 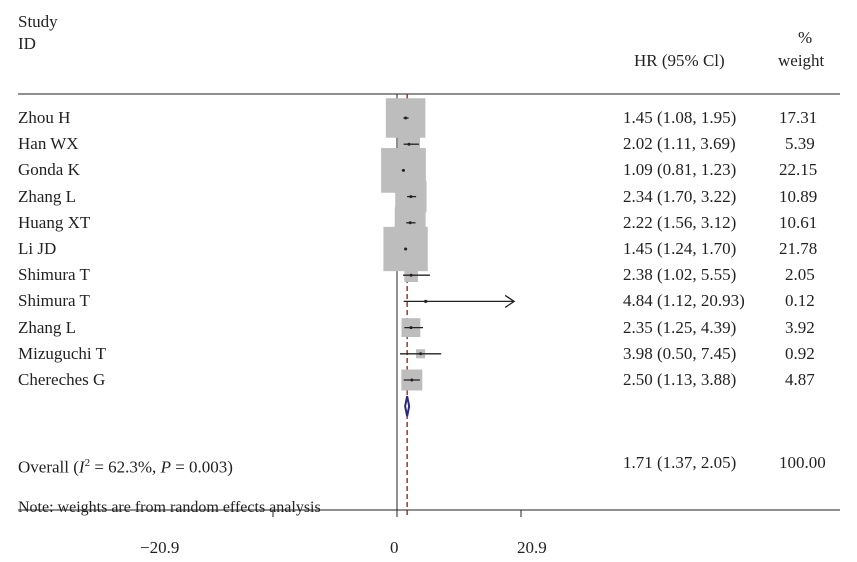 What do you see at coordinates (800, 353) in the screenshot?
I see `study-weight: 0.92` at bounding box center [800, 353].